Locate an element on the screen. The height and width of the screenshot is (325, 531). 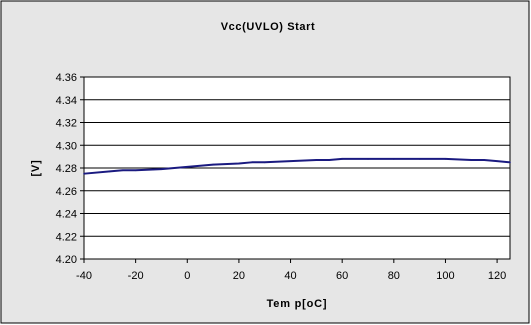
x-axis-title: Tem p[oC] is located at coordinates (297, 304).